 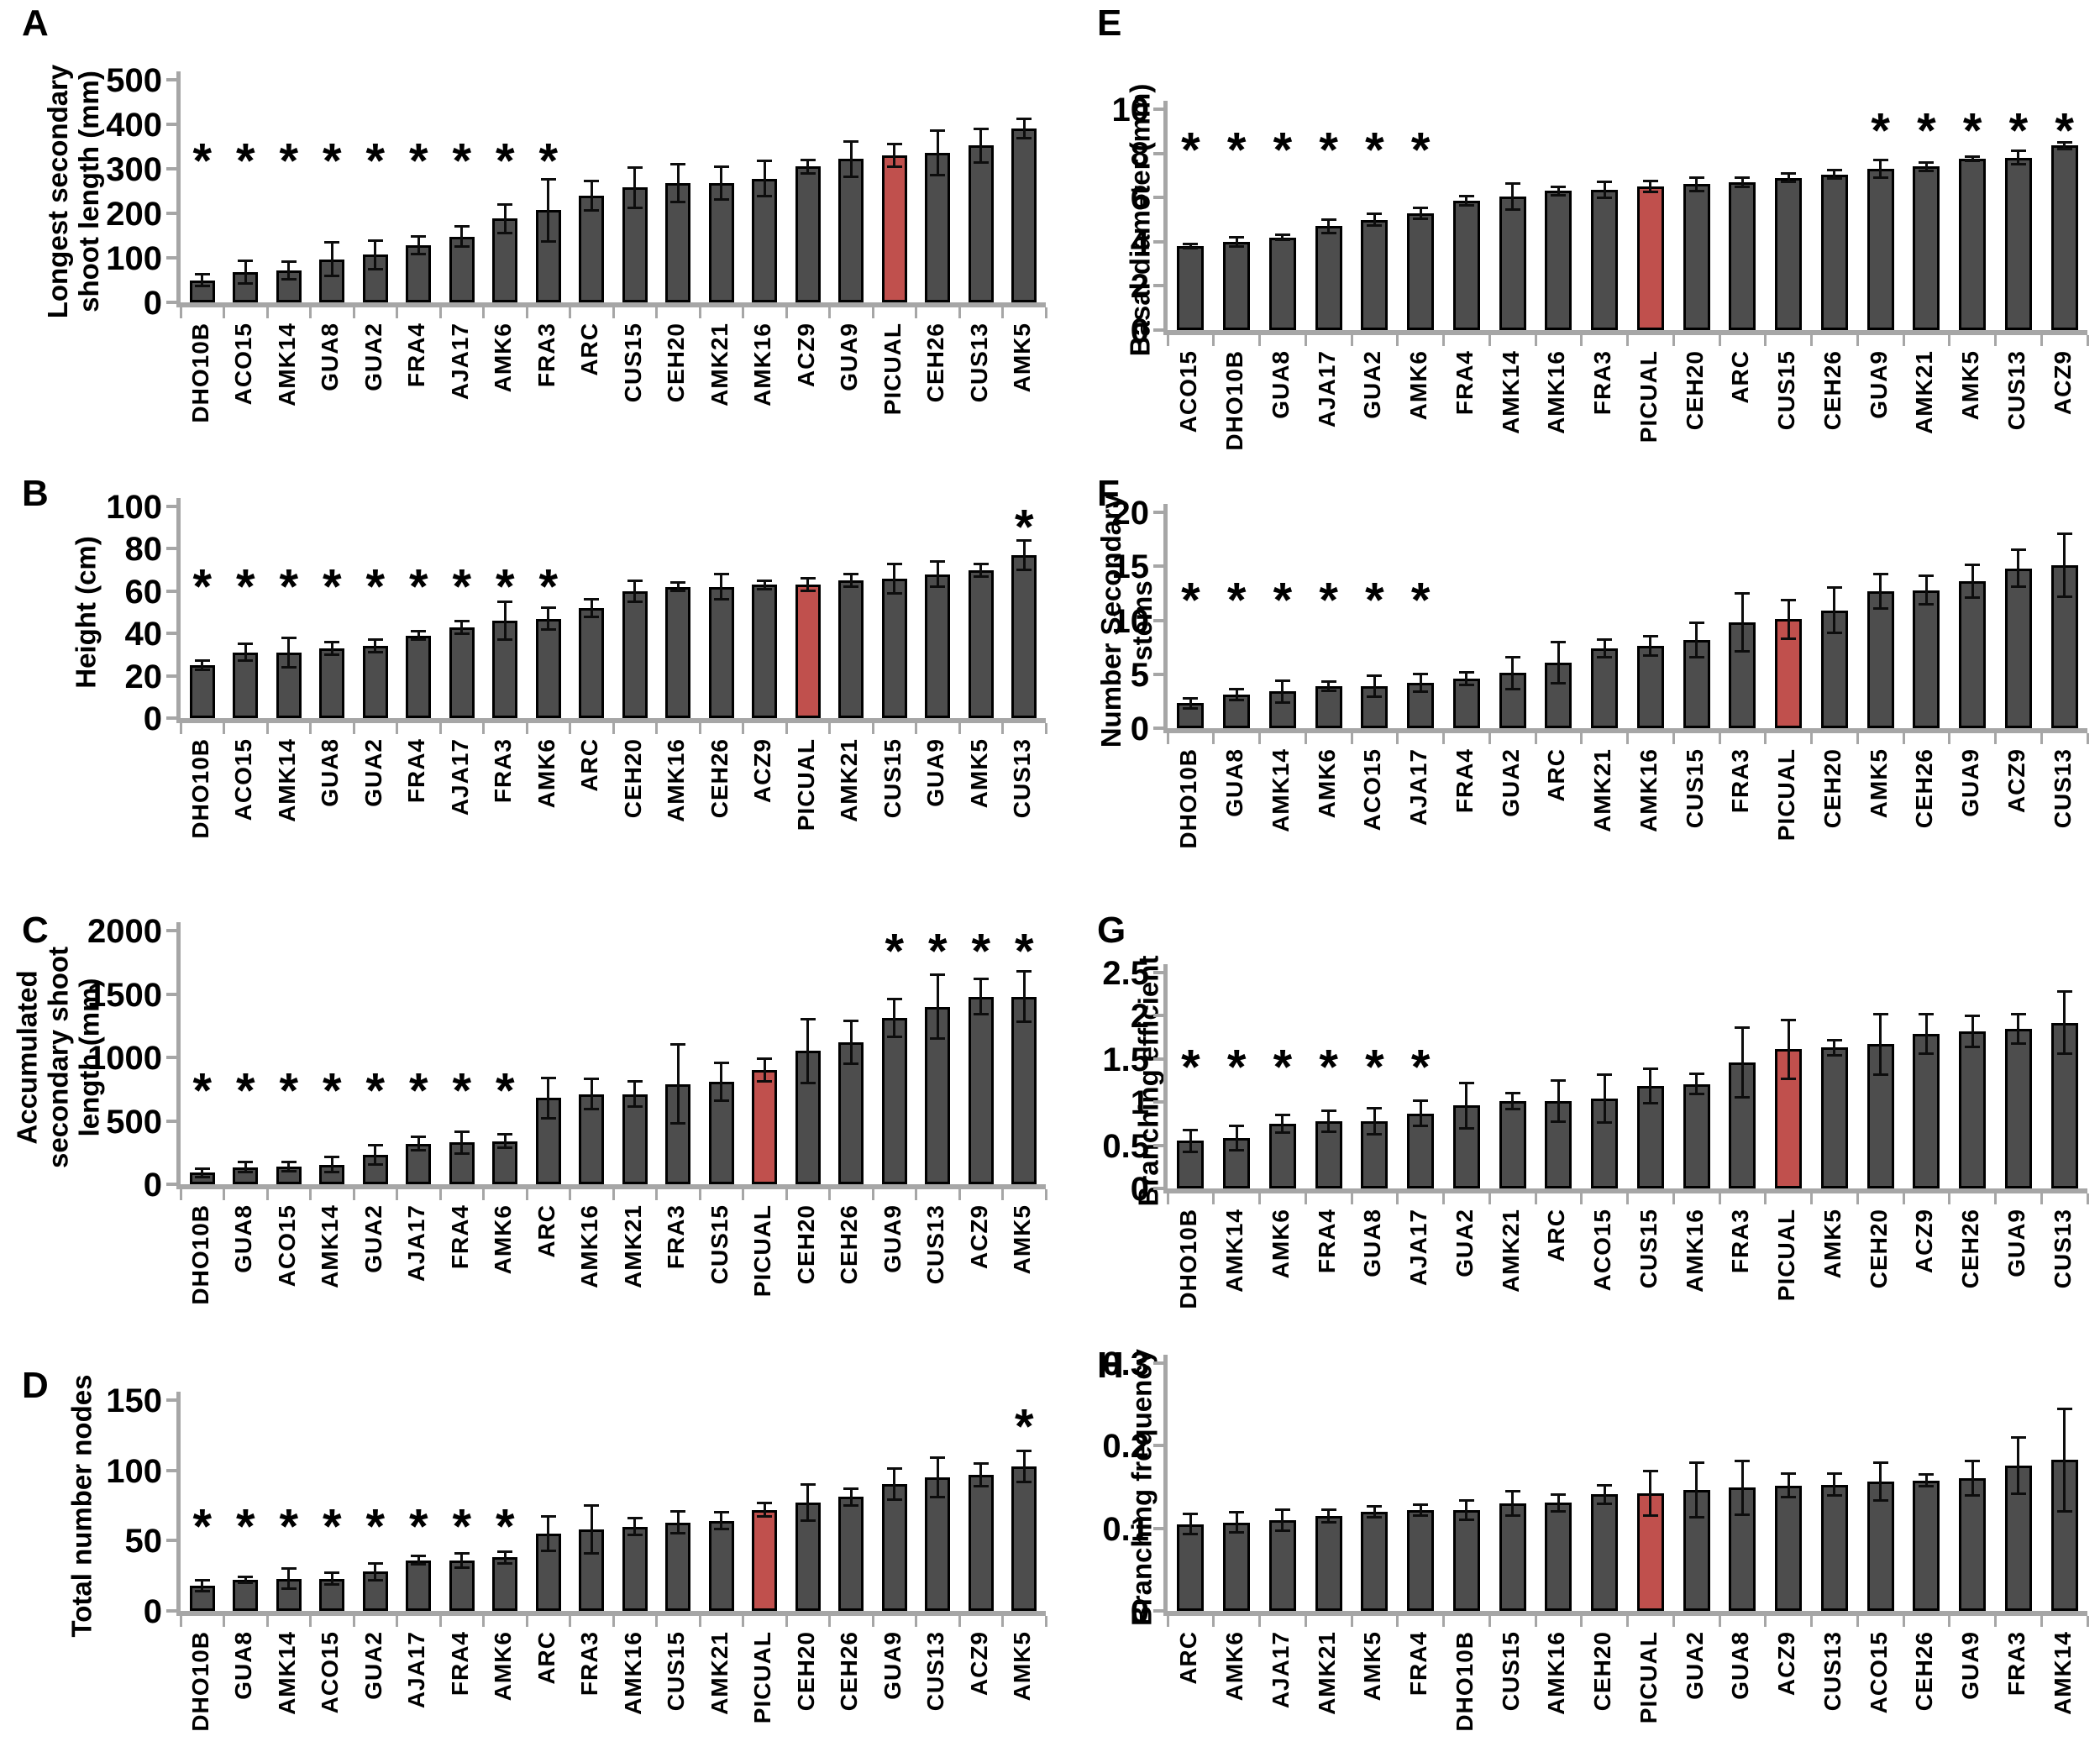 I want to click on bar-CUS13, so click(x=1834, y=1547).